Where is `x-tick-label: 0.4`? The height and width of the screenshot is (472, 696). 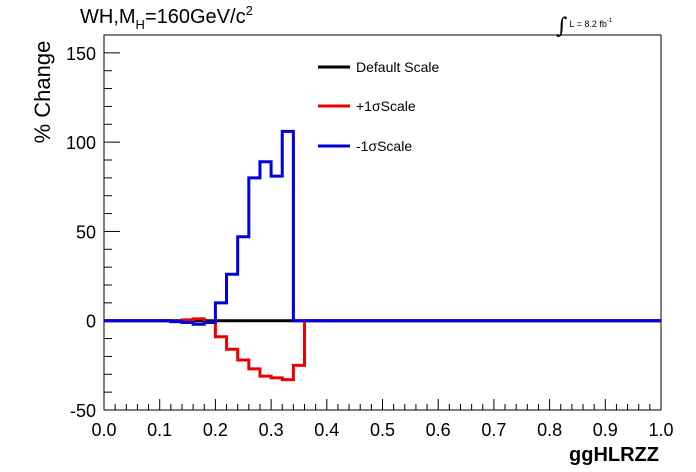
x-tick-label: 0.4 is located at coordinates (326, 430).